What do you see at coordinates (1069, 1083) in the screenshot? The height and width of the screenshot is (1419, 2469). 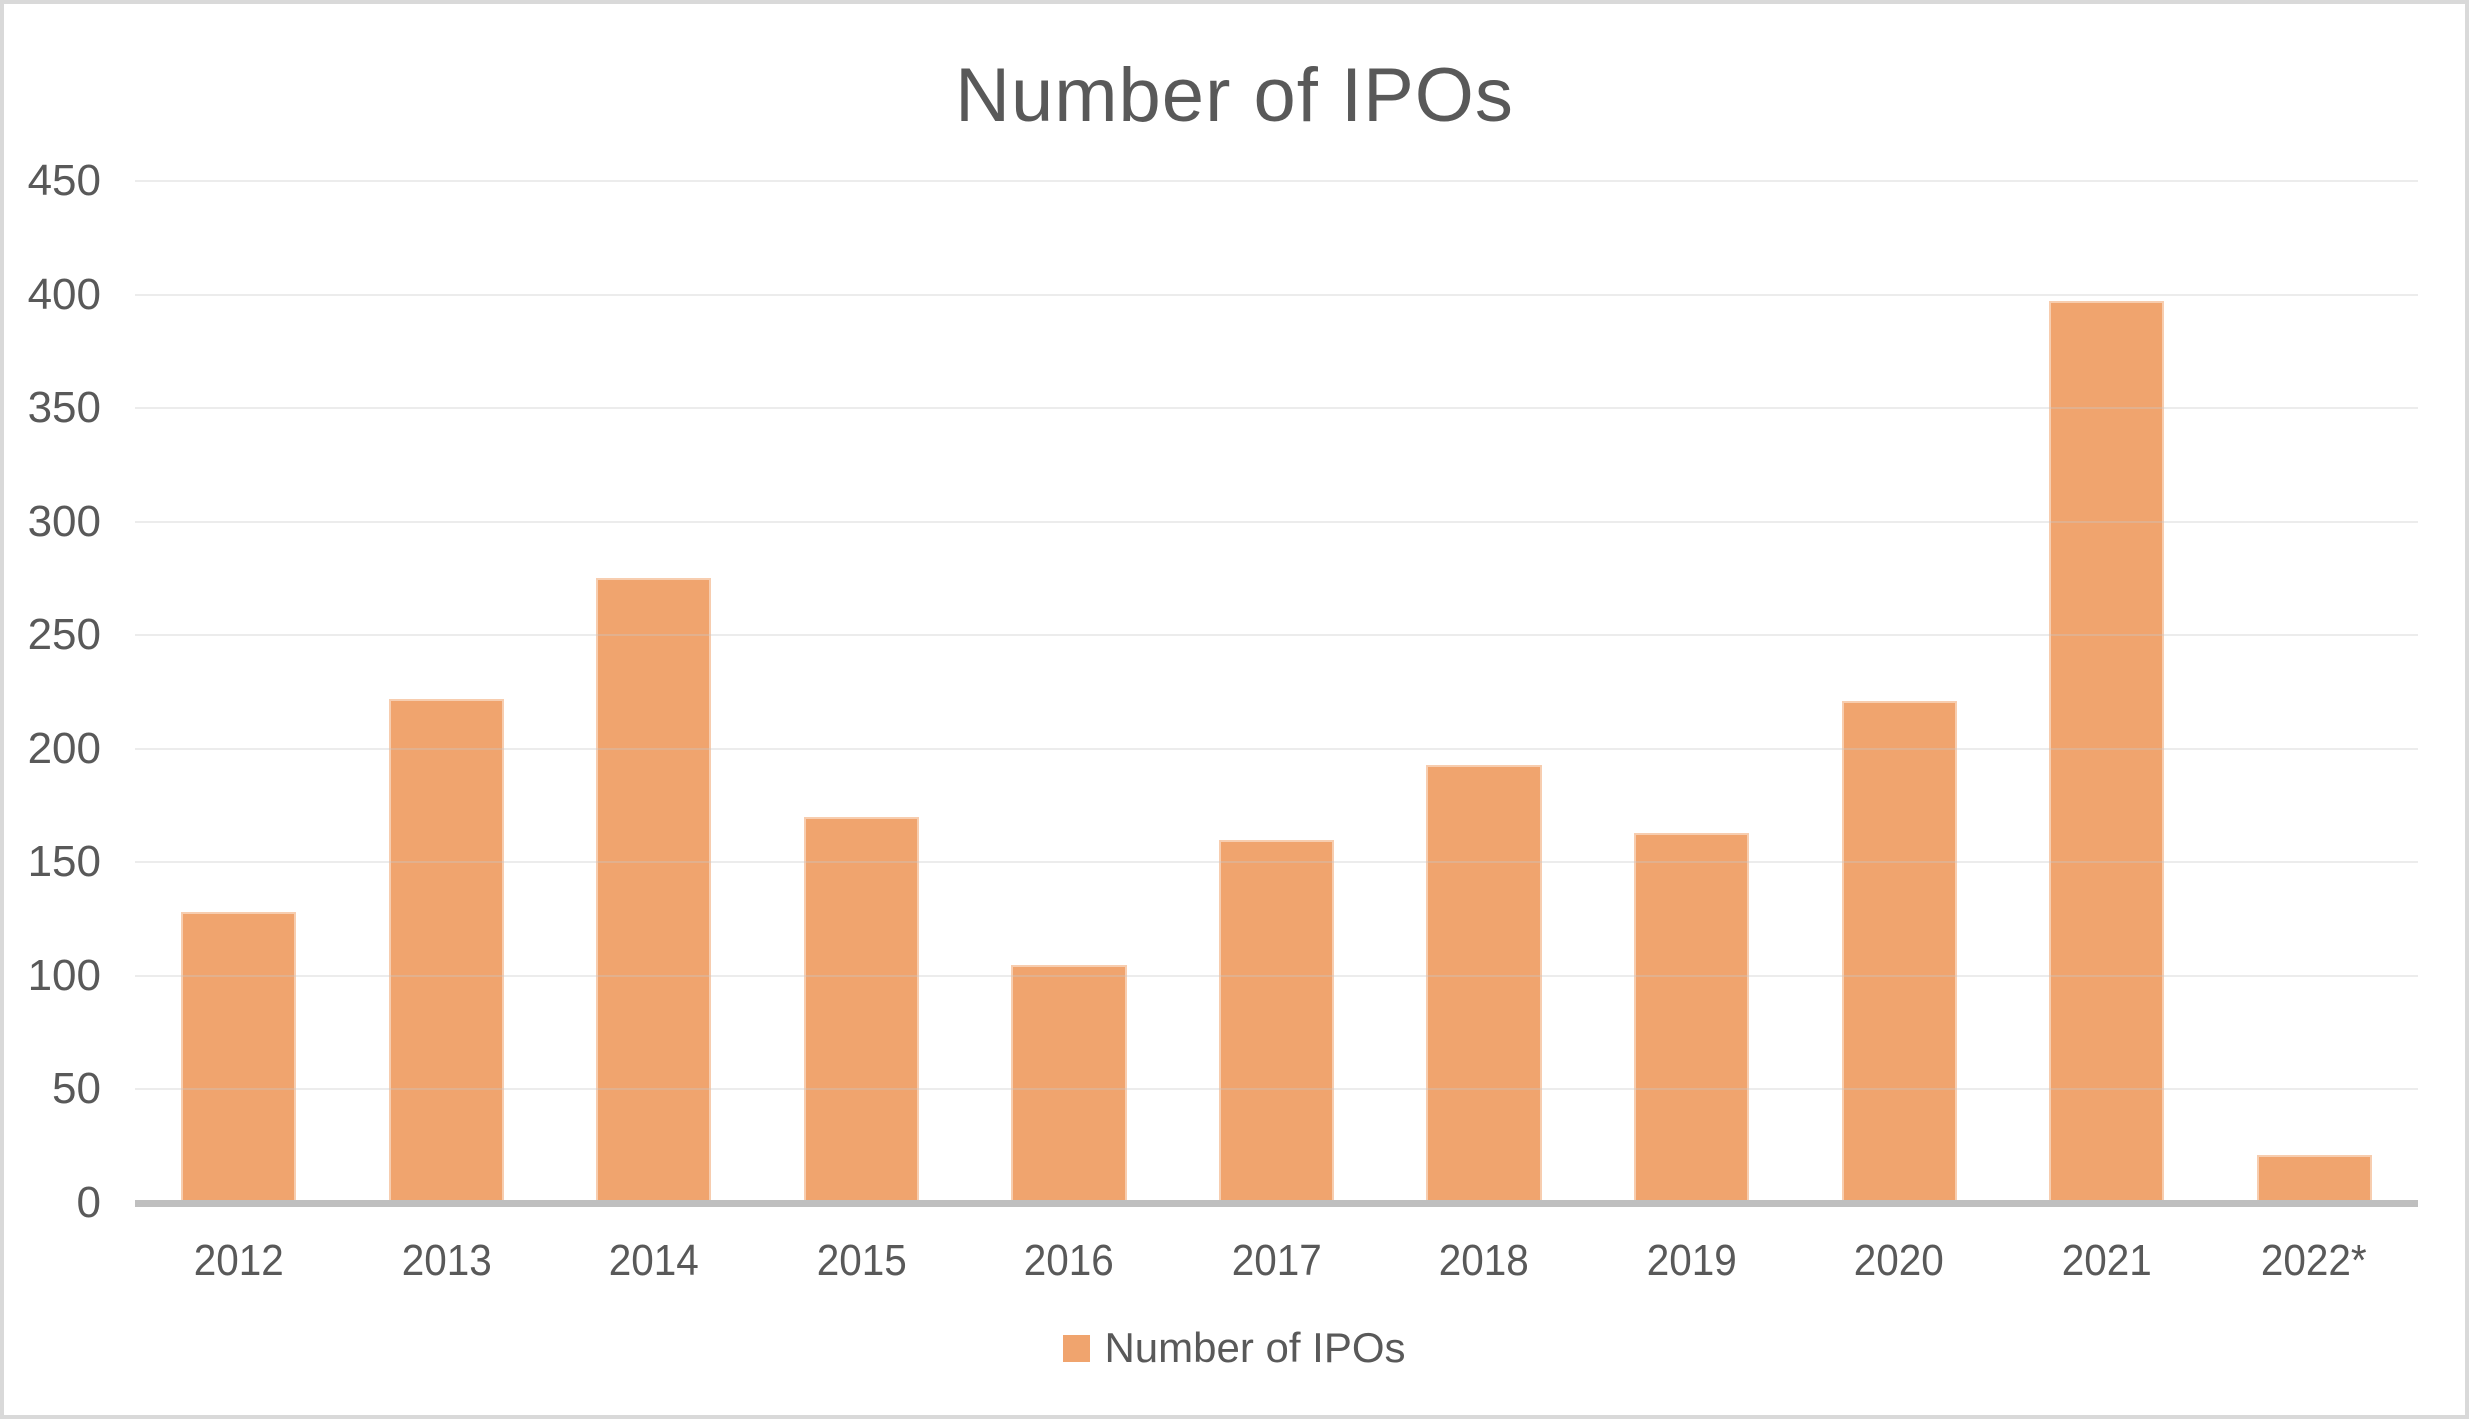 I see `bar-2016` at bounding box center [1069, 1083].